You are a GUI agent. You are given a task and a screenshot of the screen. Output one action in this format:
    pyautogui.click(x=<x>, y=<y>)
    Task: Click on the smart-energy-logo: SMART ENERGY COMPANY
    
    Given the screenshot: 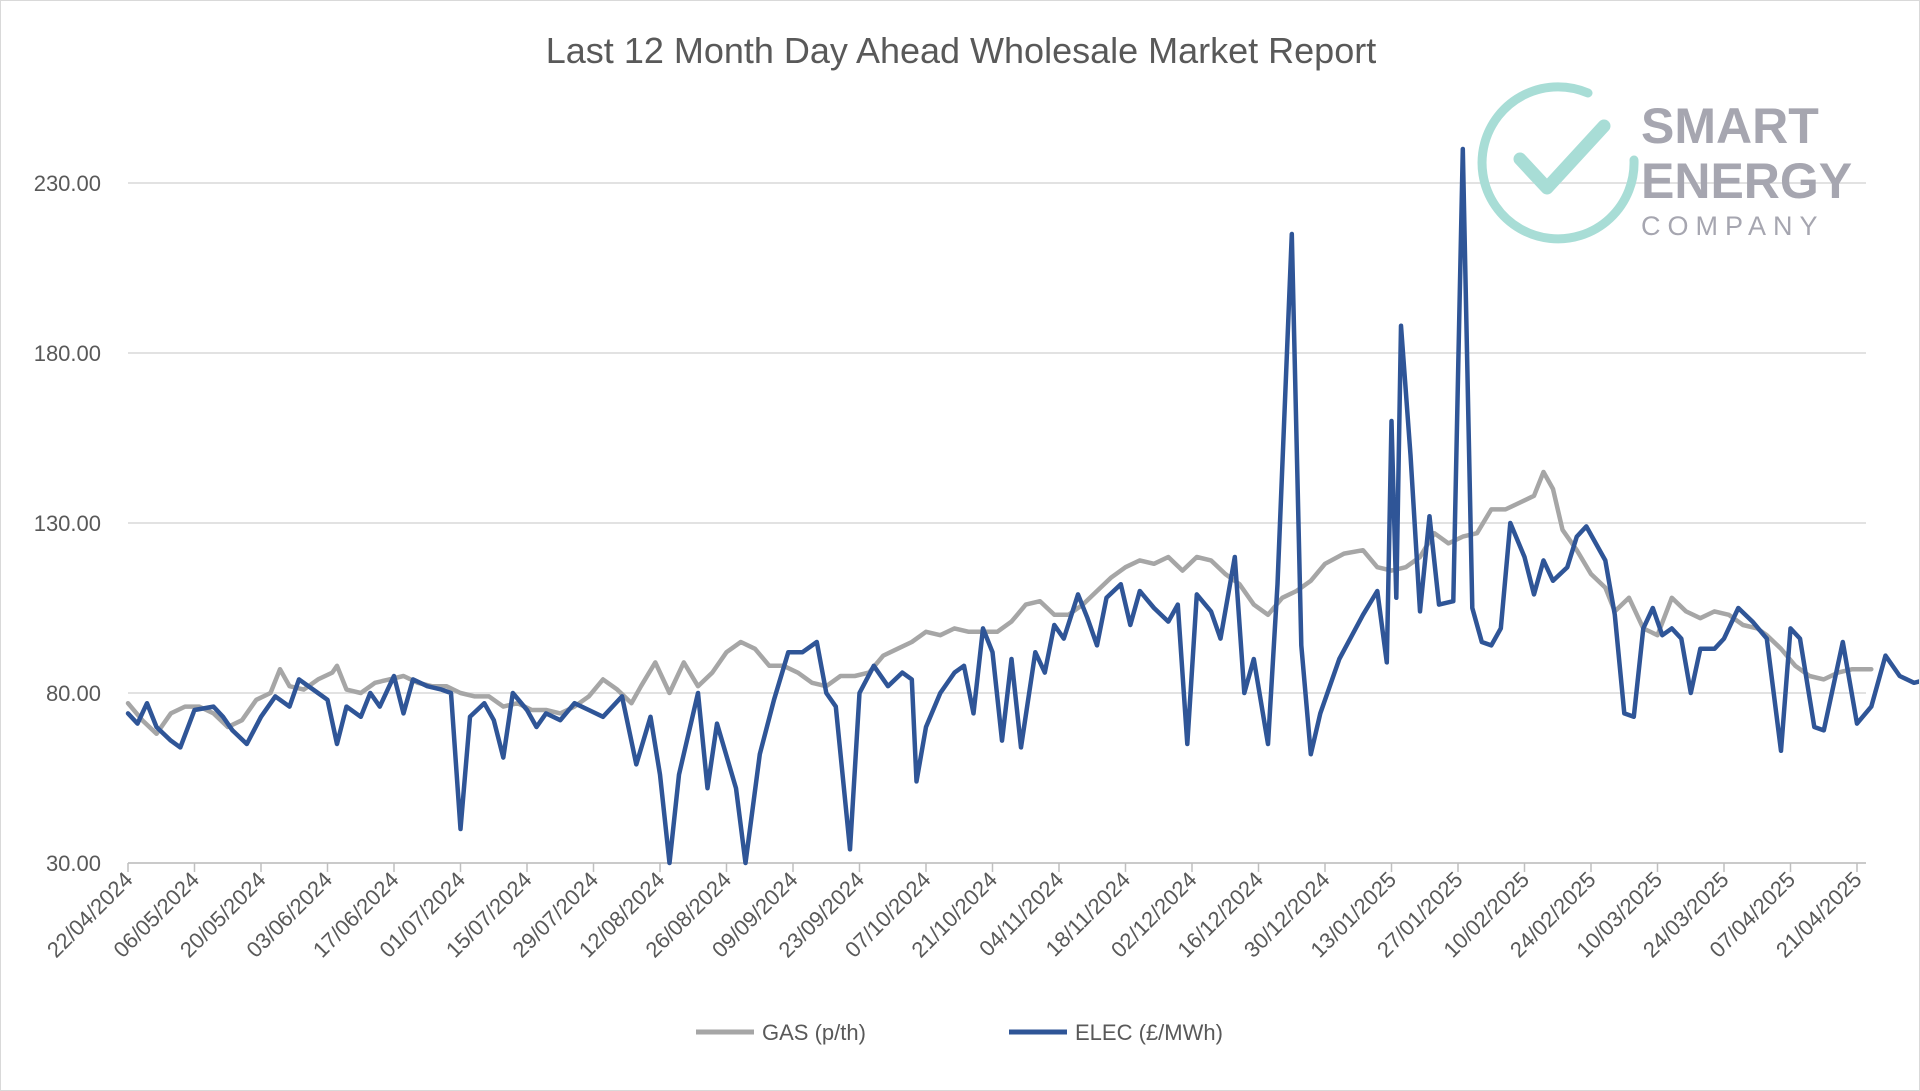 What is the action you would take?
    pyautogui.click(x=1664, y=163)
    